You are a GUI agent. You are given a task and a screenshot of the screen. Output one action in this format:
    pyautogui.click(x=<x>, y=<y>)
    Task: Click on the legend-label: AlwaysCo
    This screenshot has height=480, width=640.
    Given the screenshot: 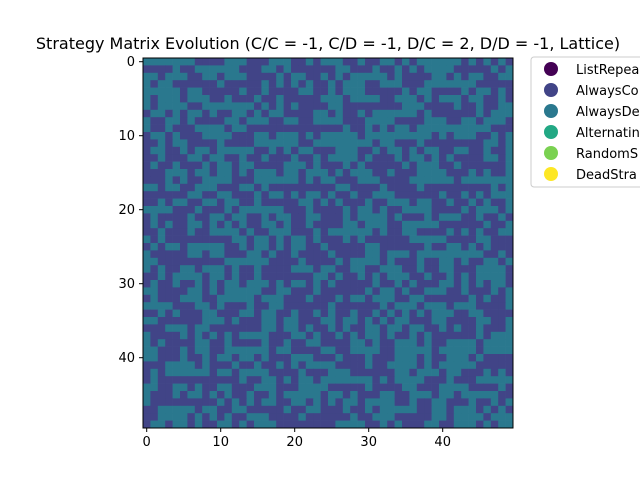 What is the action you would take?
    pyautogui.click(x=607, y=91)
    